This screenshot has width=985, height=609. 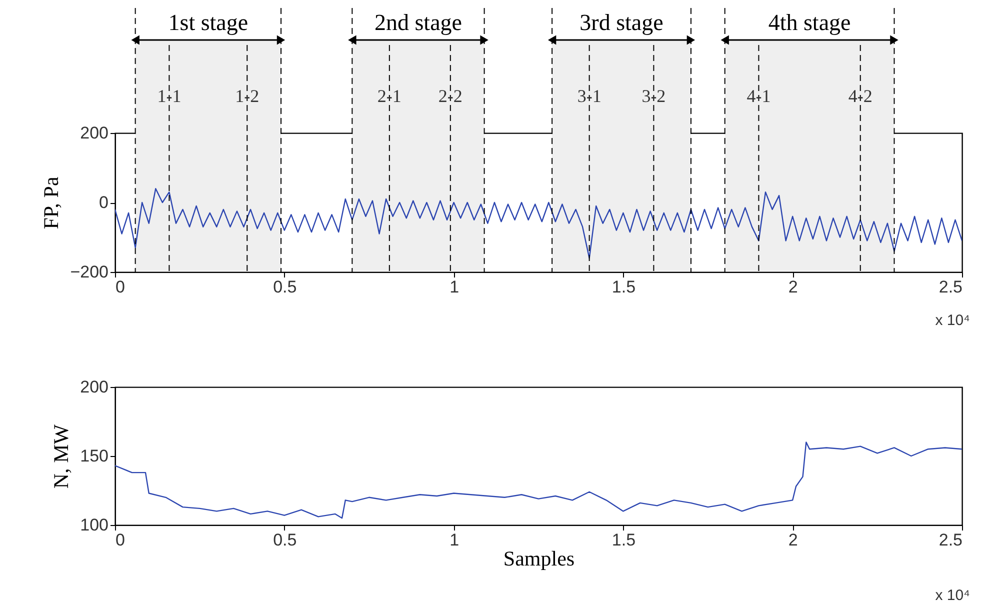 I want to click on y-tick-label: 150, so click(x=94, y=456).